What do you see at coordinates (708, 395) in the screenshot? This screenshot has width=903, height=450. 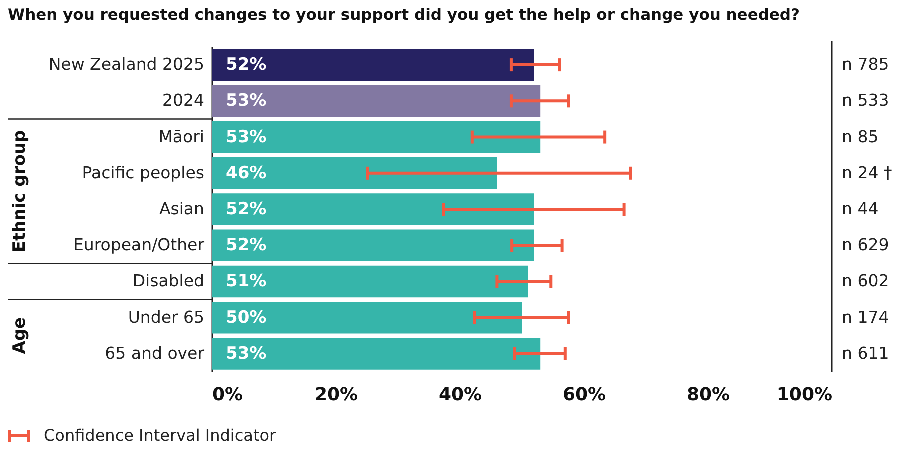 I see `x-tick-label: 80%` at bounding box center [708, 395].